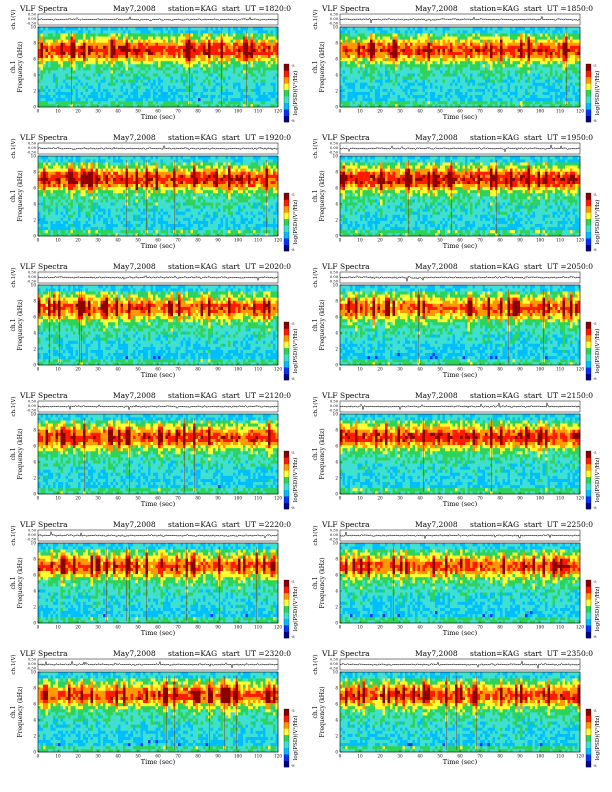 This screenshot has height=792, width=612. Describe the element at coordinates (334, 402) in the screenshot. I see `timeseries-tick-label: 0.50` at that location.